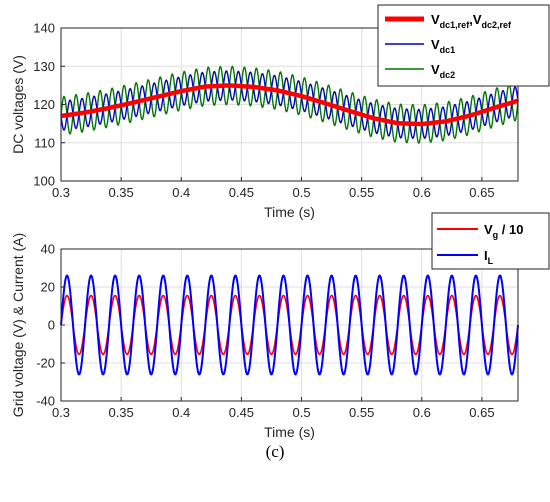 The height and width of the screenshot is (502, 550). Describe the element at coordinates (289, 212) in the screenshot. I see `top-x-axis-label: Time (s)` at that location.